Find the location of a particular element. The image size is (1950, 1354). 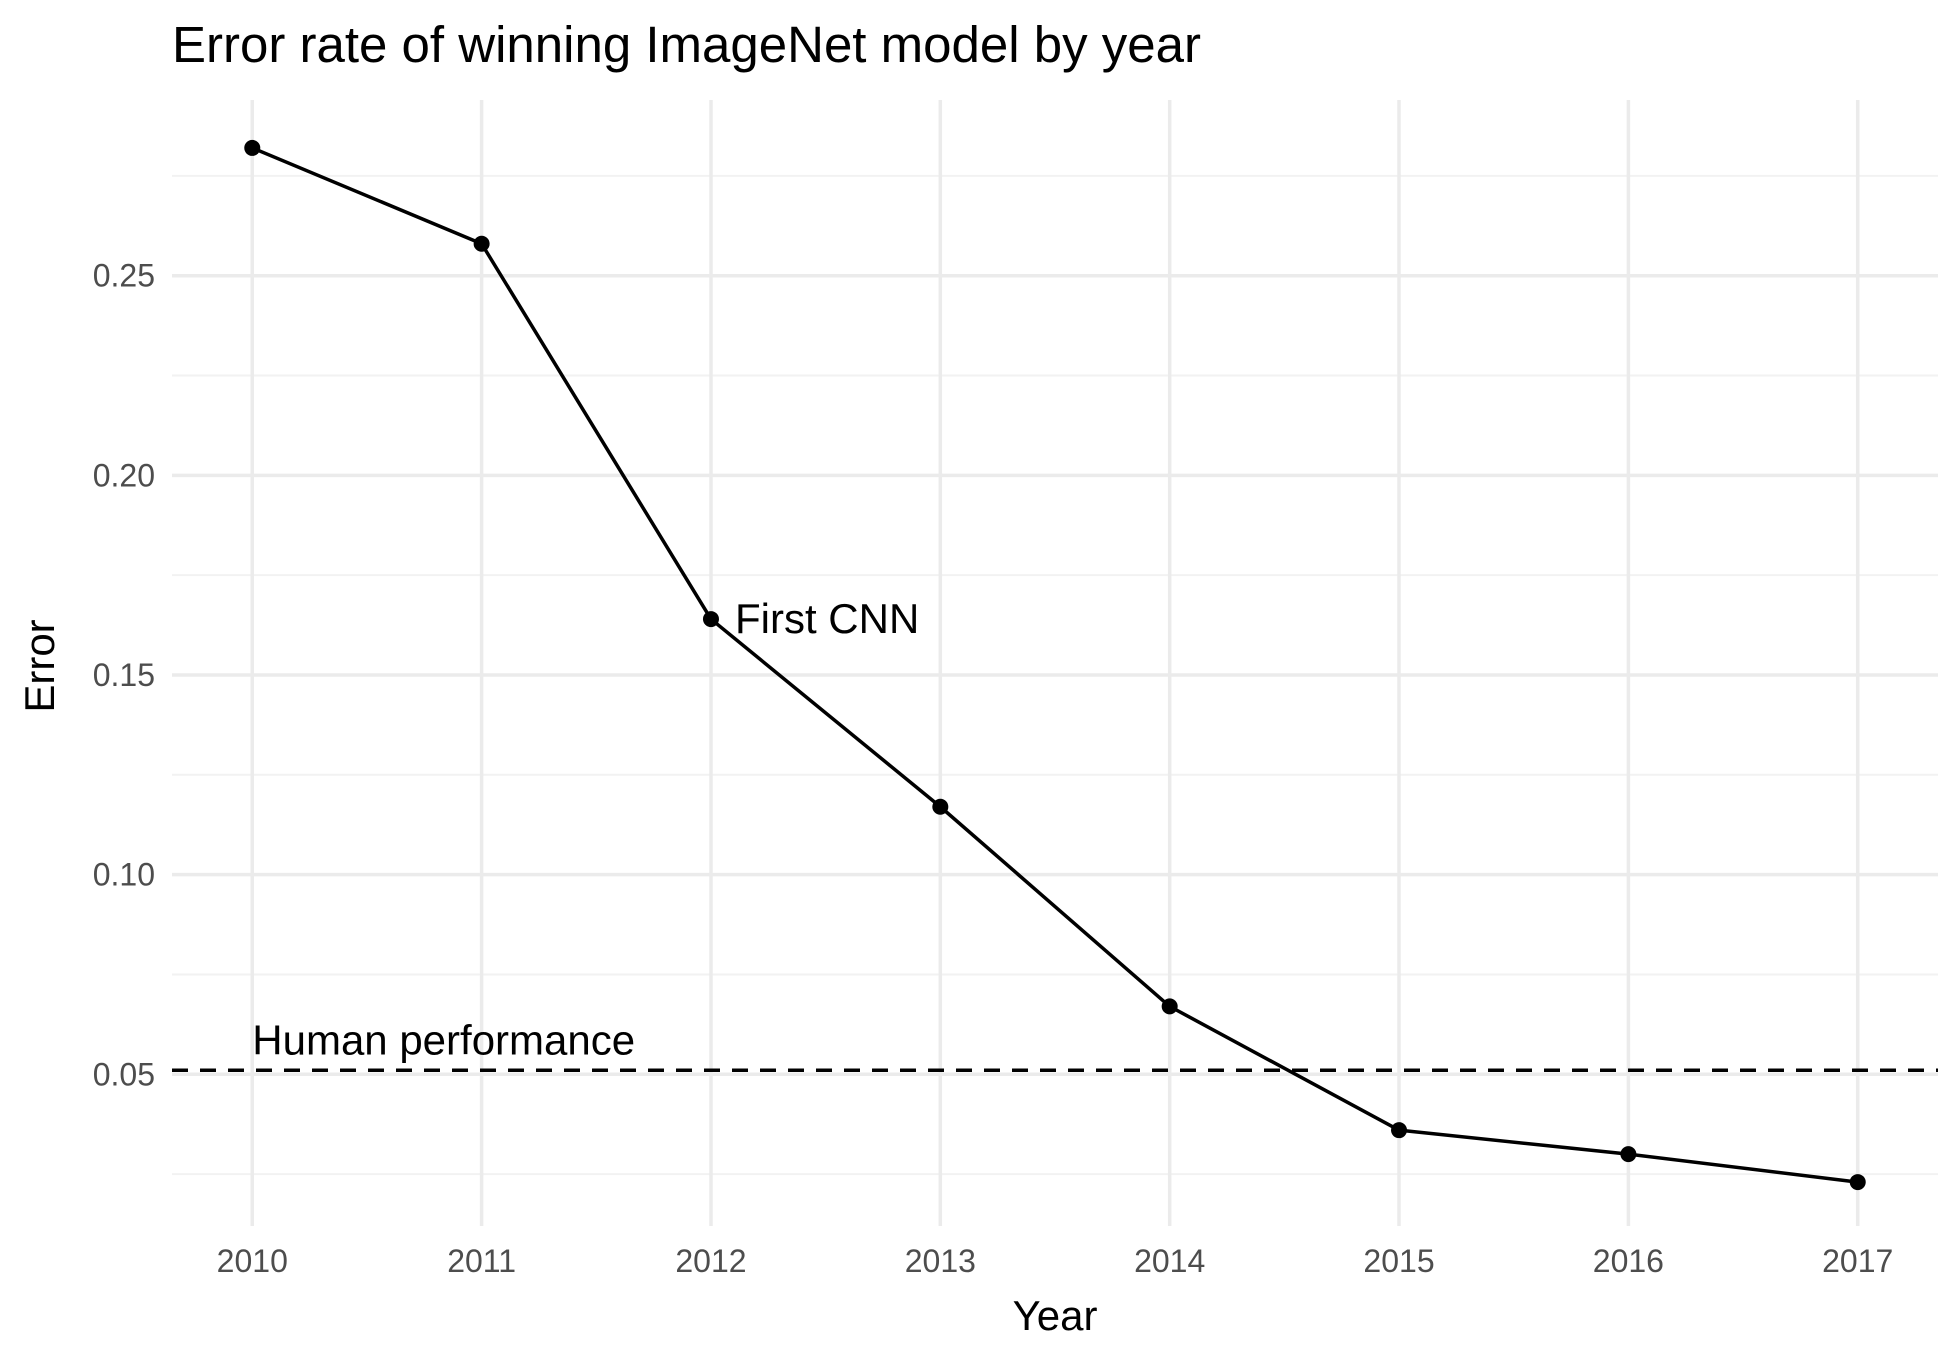

data-point-2013 is located at coordinates (940, 806).